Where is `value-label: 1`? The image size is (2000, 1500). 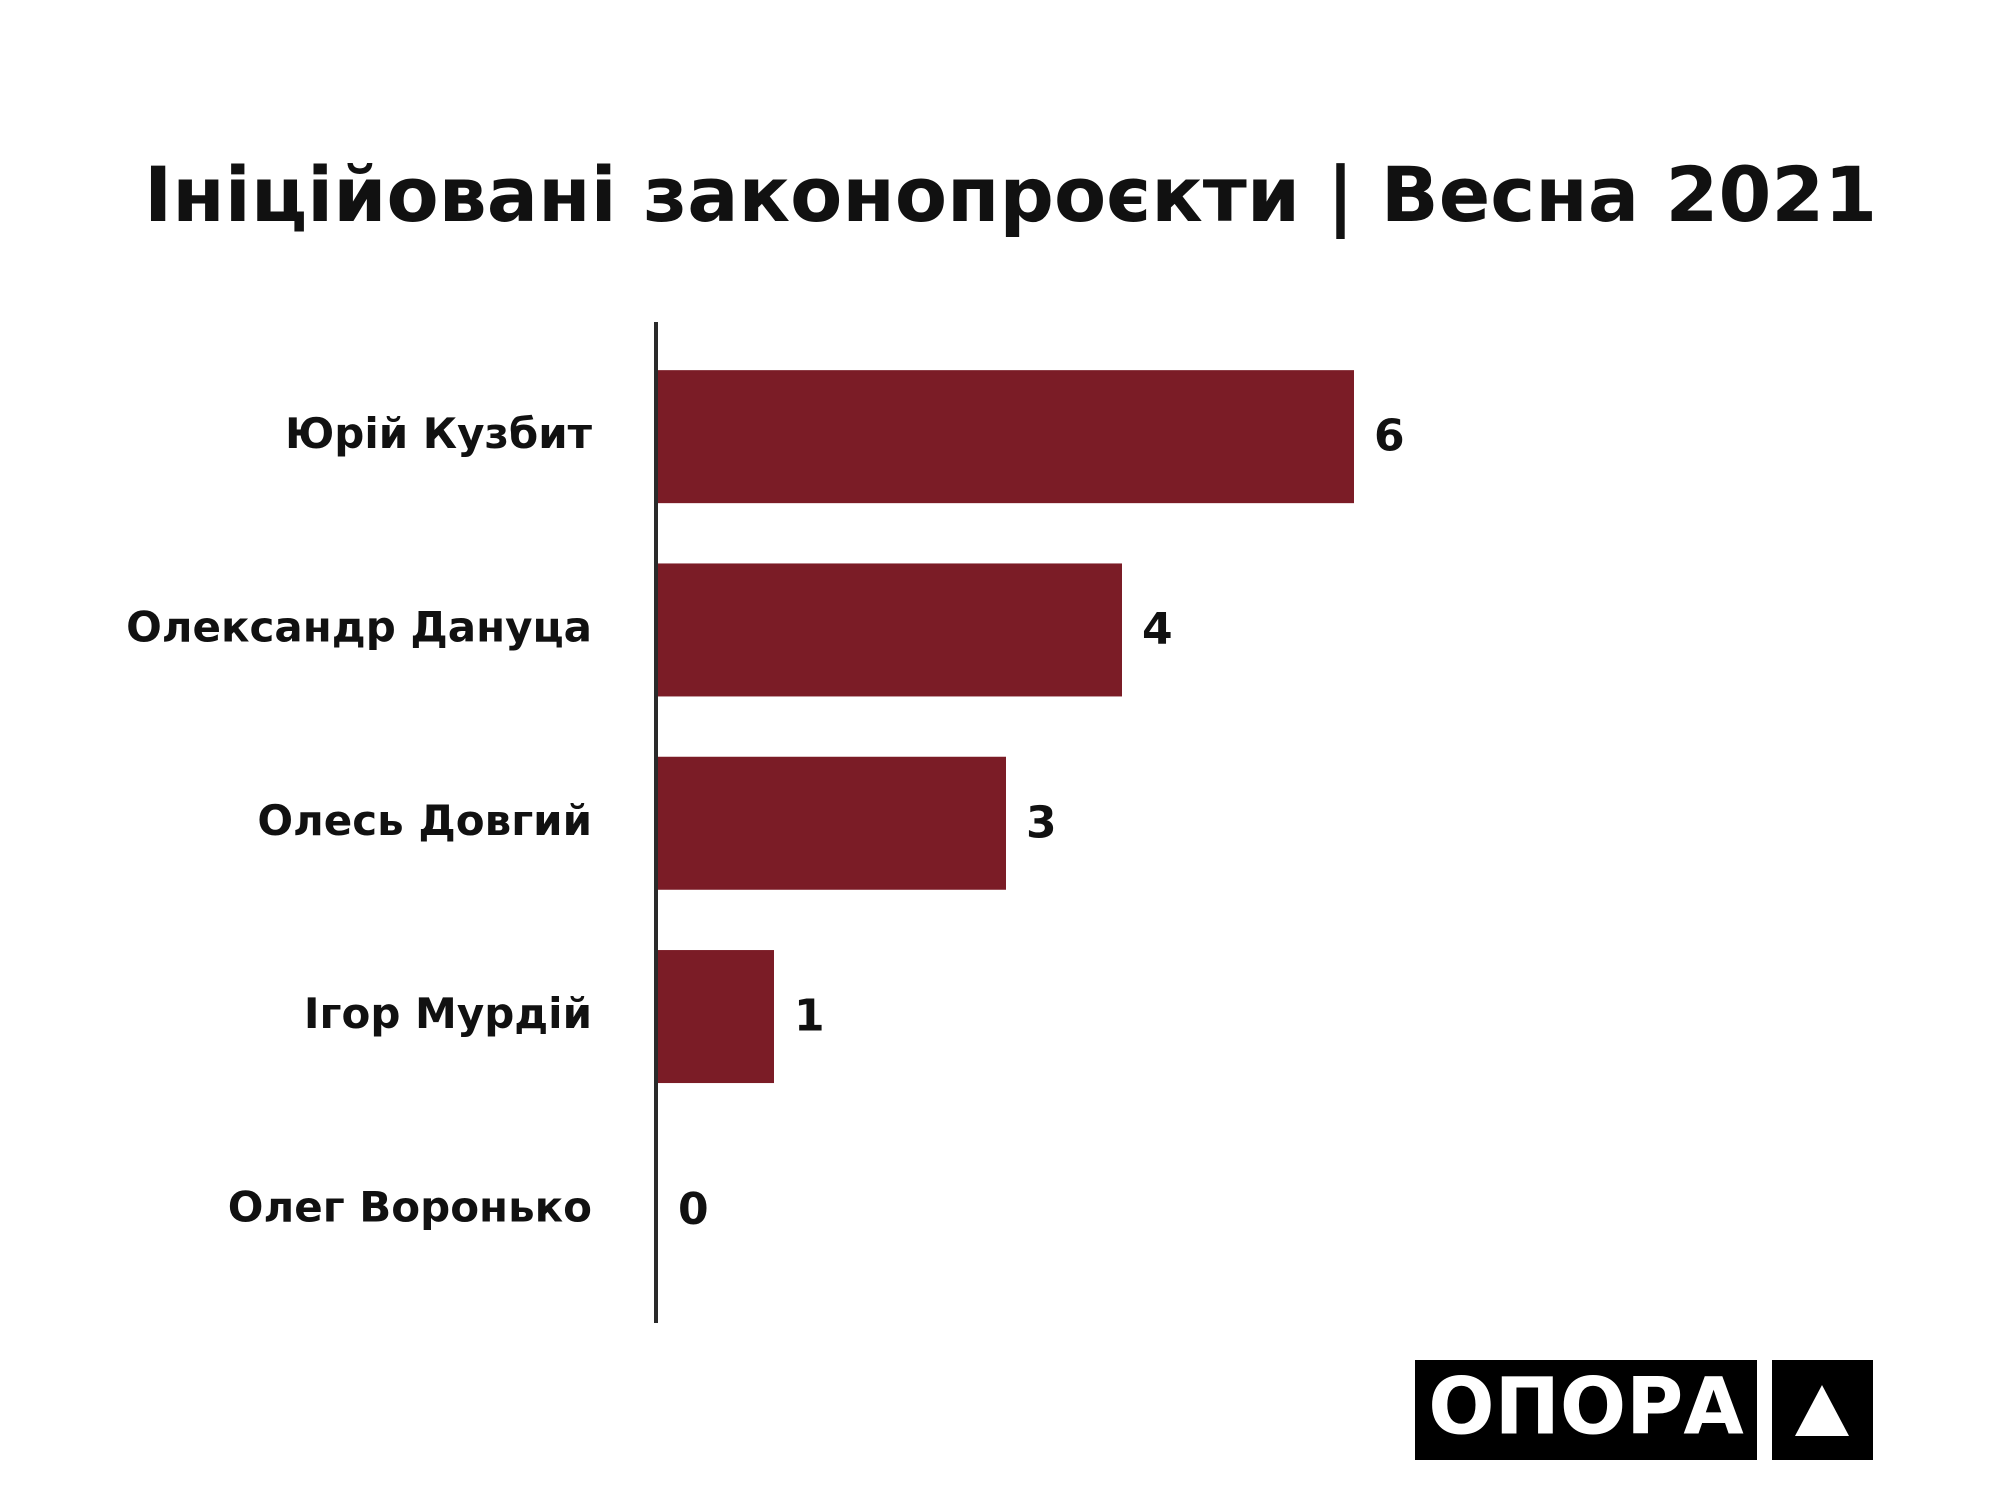 value-label: 1 is located at coordinates (809, 1016).